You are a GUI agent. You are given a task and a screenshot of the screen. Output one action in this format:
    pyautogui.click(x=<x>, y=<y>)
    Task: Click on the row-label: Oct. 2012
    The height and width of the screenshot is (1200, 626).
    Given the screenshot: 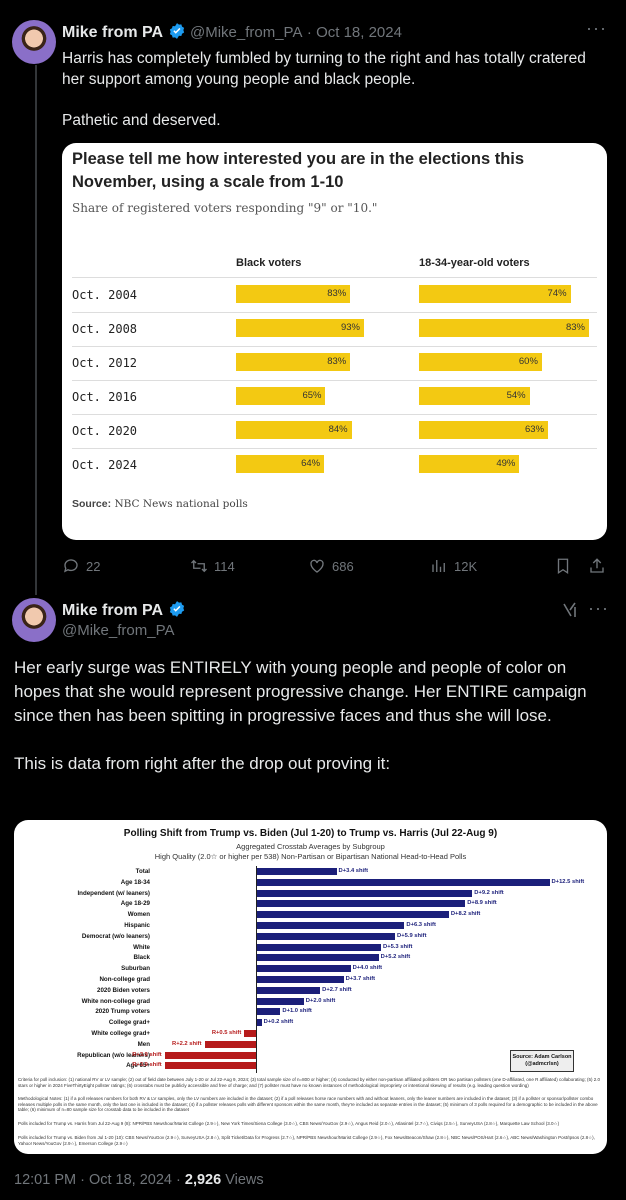 What is the action you would take?
    pyautogui.click(x=105, y=363)
    